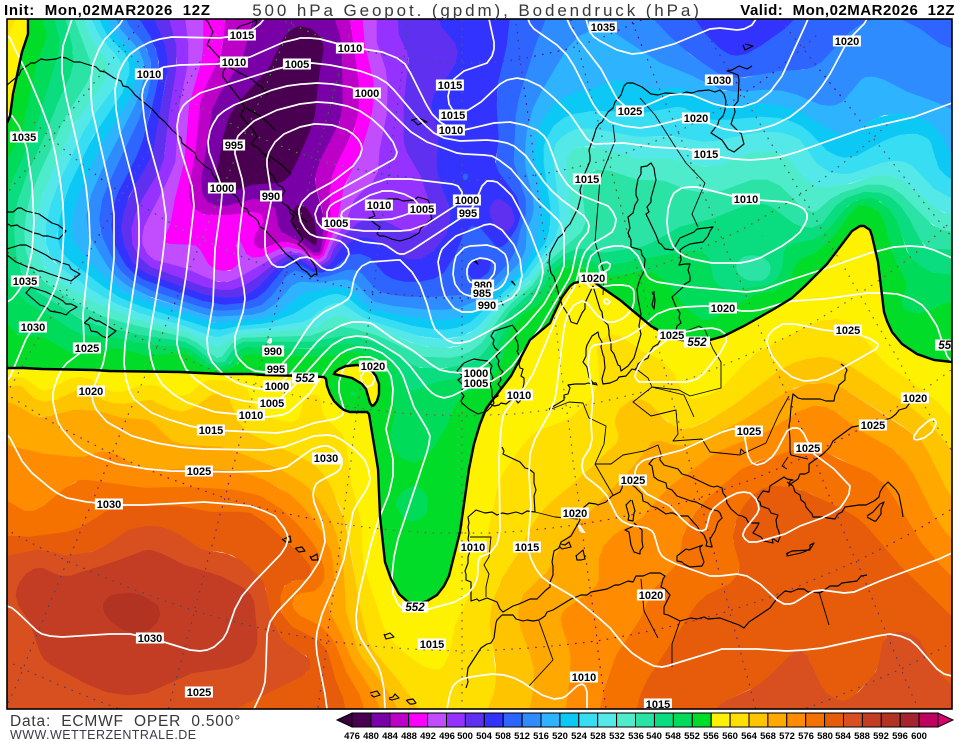 The image size is (959, 741). What do you see at coordinates (482, 294) in the screenshot?
I see `svg-text: 985` at bounding box center [482, 294].